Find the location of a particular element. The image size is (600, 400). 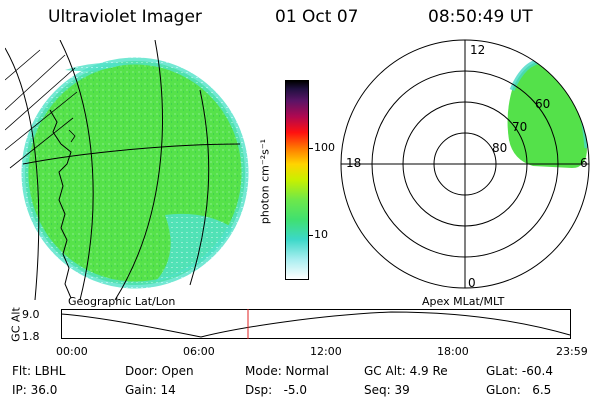

info-gain: Gain: 14 is located at coordinates (150, 390).